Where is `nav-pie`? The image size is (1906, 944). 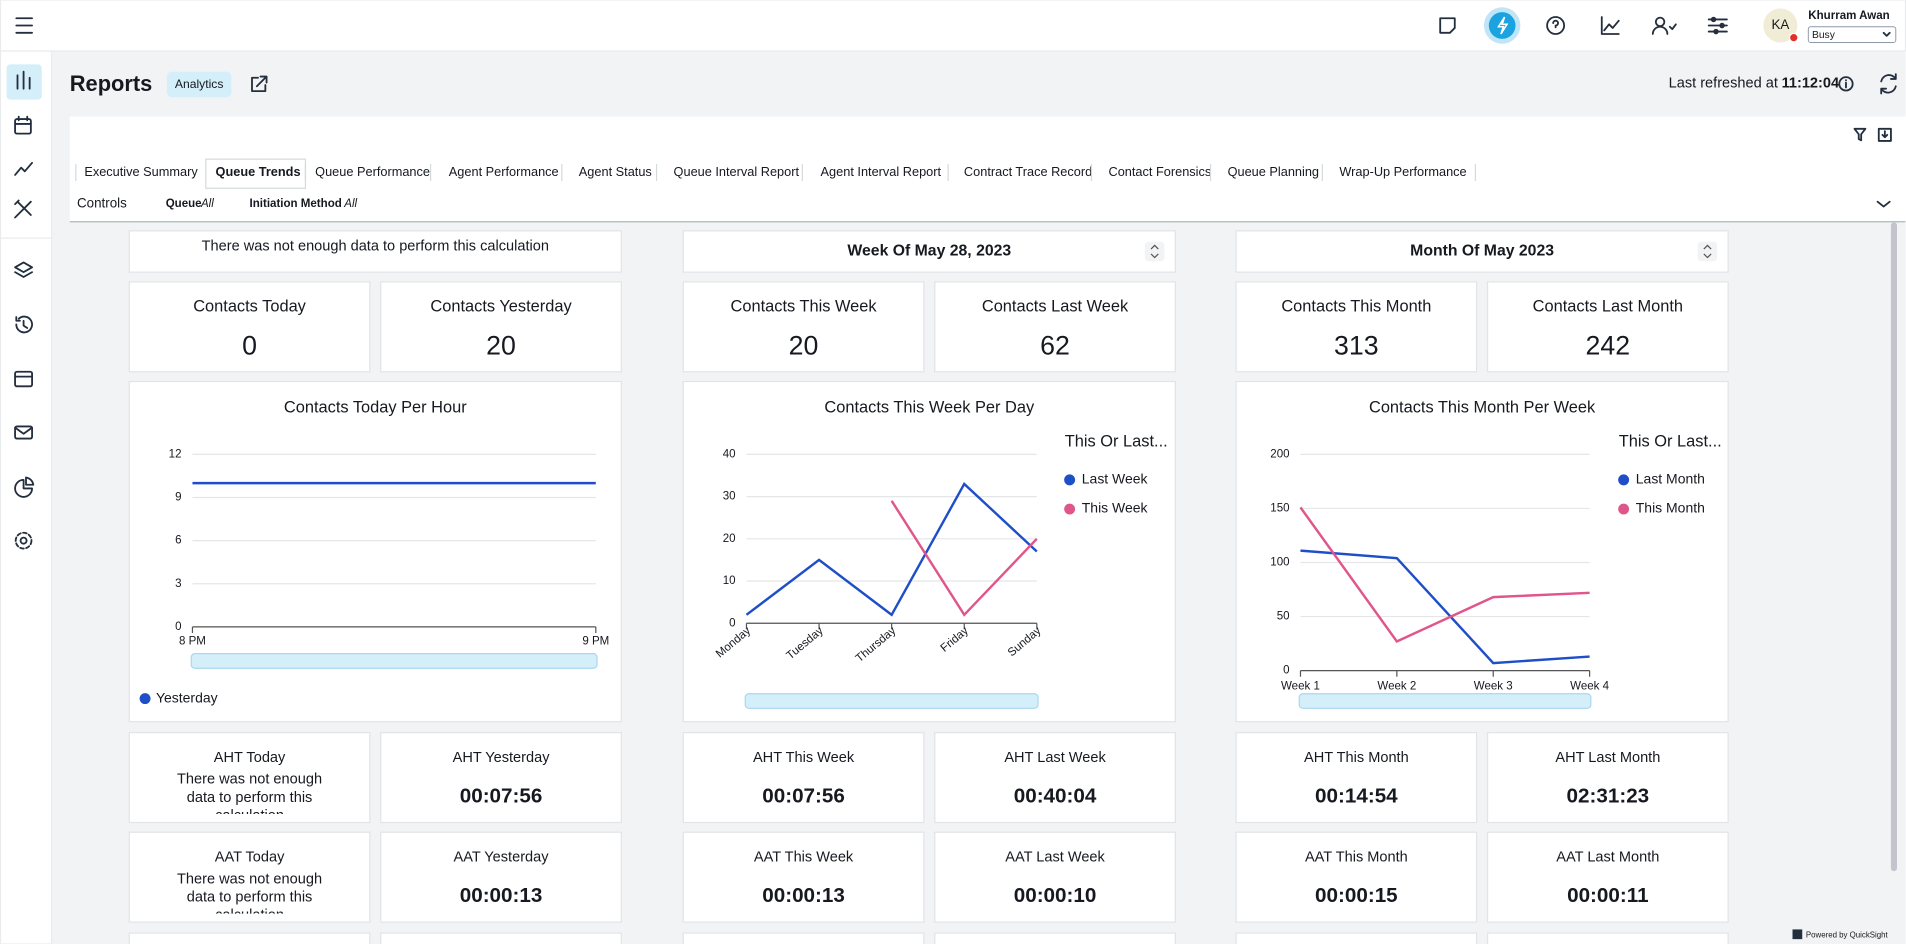
nav-pie is located at coordinates (24, 487).